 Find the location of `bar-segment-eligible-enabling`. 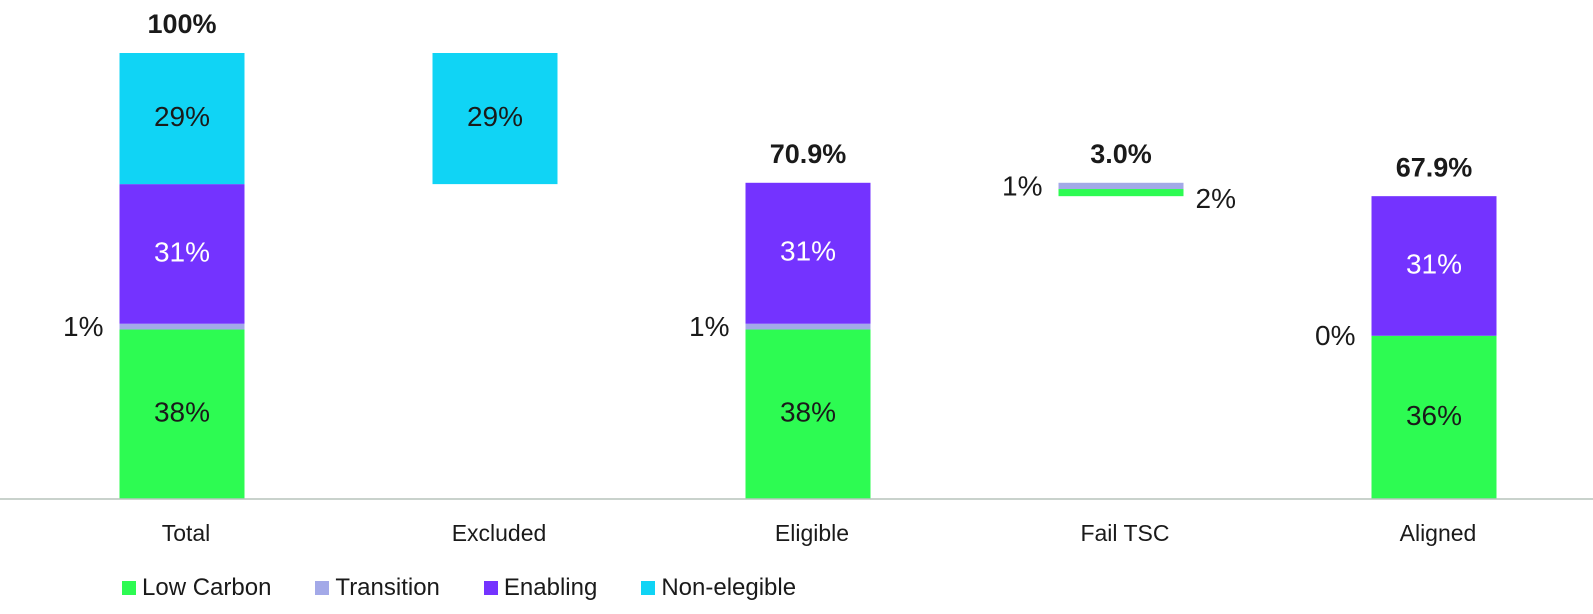

bar-segment-eligible-enabling is located at coordinates (808, 253).